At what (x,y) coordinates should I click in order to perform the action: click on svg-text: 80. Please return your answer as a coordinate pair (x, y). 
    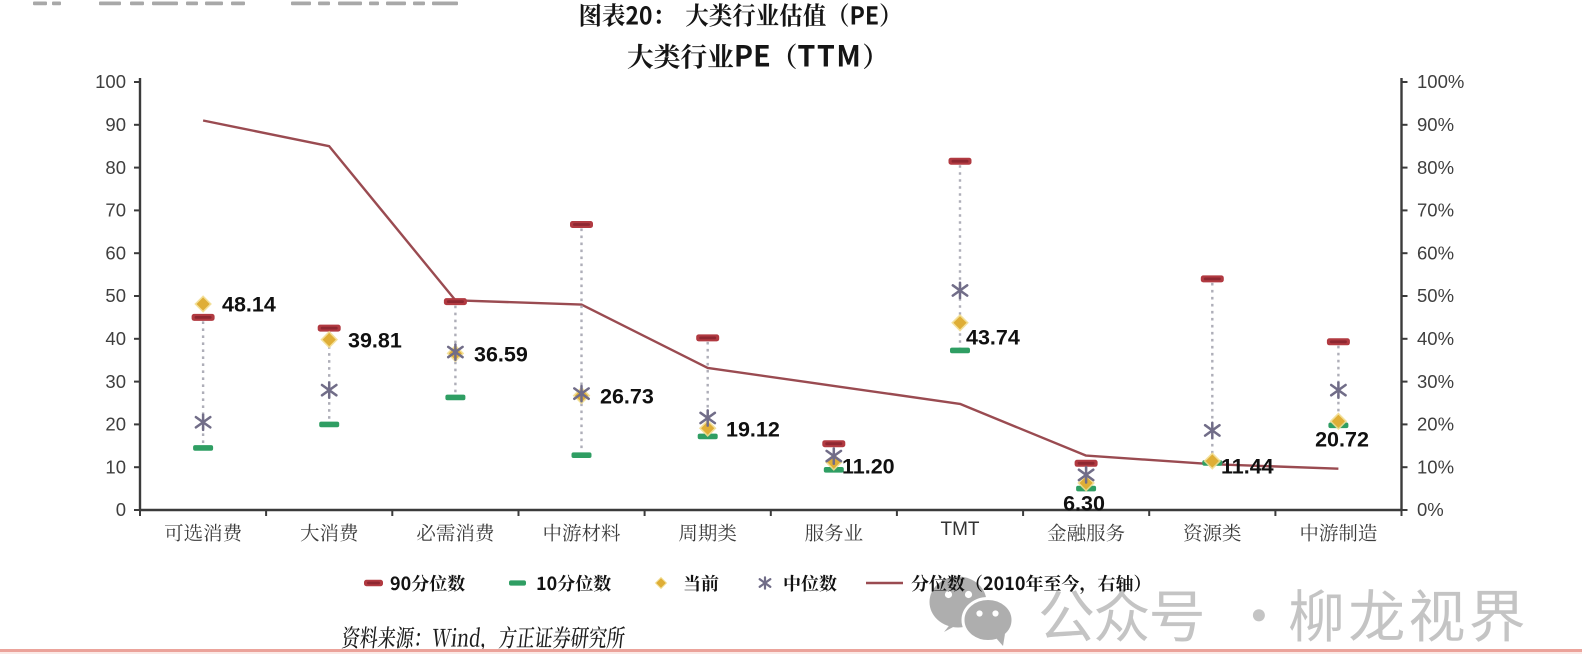
    Looking at the image, I should click on (115, 167).